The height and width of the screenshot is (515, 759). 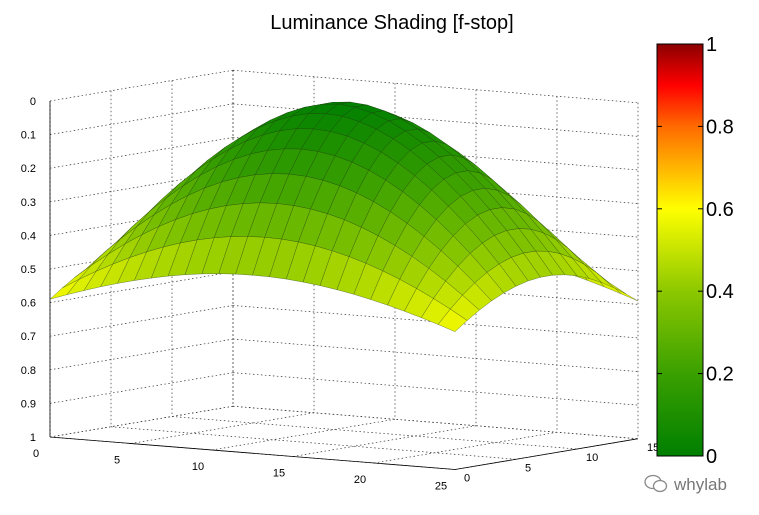 I want to click on colorbar-tick-label: 0, so click(x=711, y=457).